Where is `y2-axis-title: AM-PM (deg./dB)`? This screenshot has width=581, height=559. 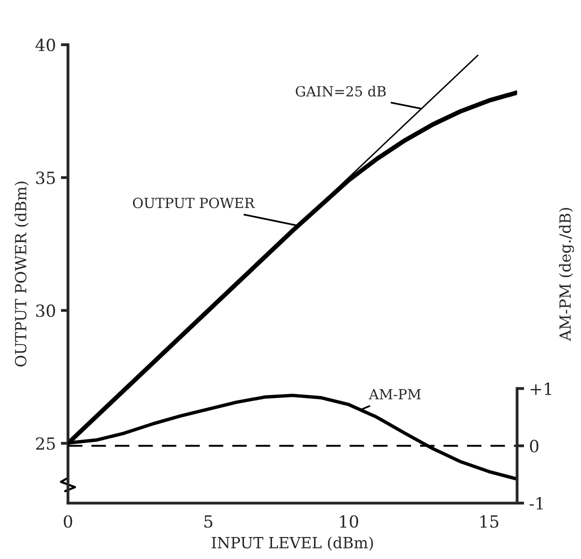 y2-axis-title: AM-PM (deg./dB) is located at coordinates (566, 275).